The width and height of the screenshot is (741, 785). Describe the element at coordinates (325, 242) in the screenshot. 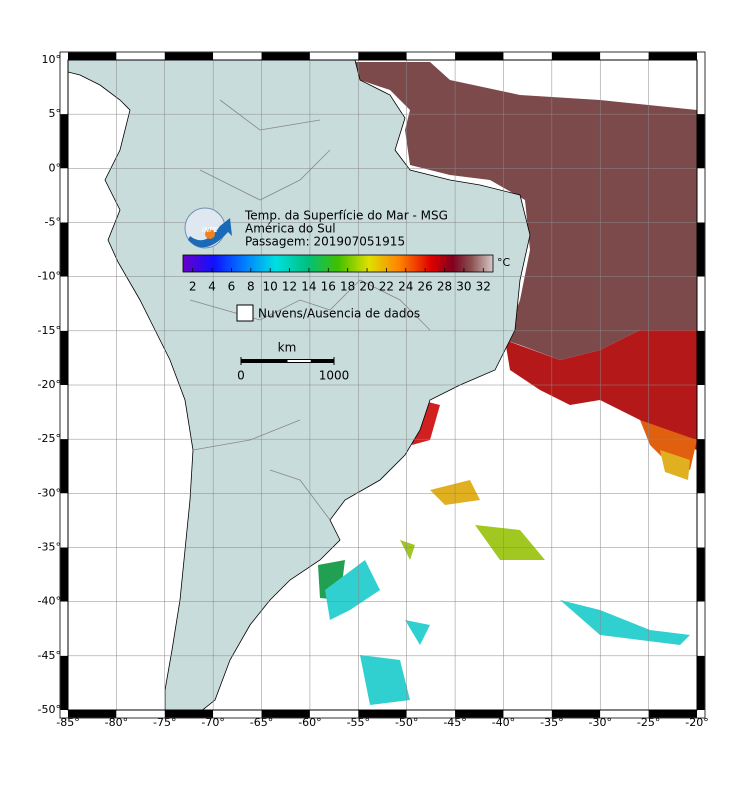

I see `pass-time: Passagem: 201907051915` at that location.